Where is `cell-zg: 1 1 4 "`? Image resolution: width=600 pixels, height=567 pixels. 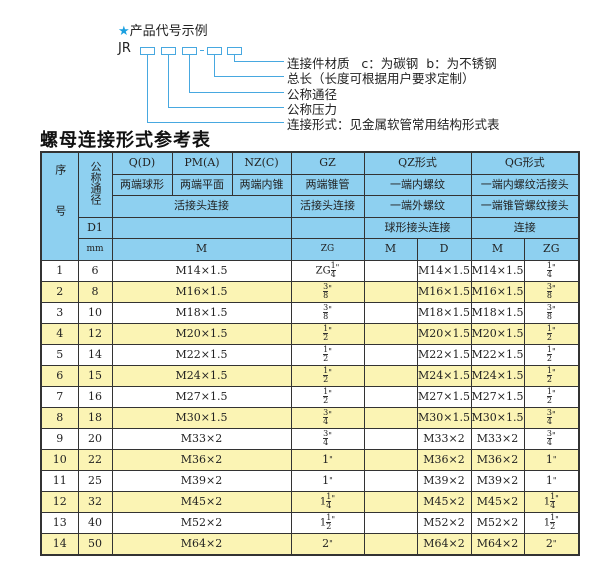
cell-zg: 1 1 4 " is located at coordinates (327, 501).